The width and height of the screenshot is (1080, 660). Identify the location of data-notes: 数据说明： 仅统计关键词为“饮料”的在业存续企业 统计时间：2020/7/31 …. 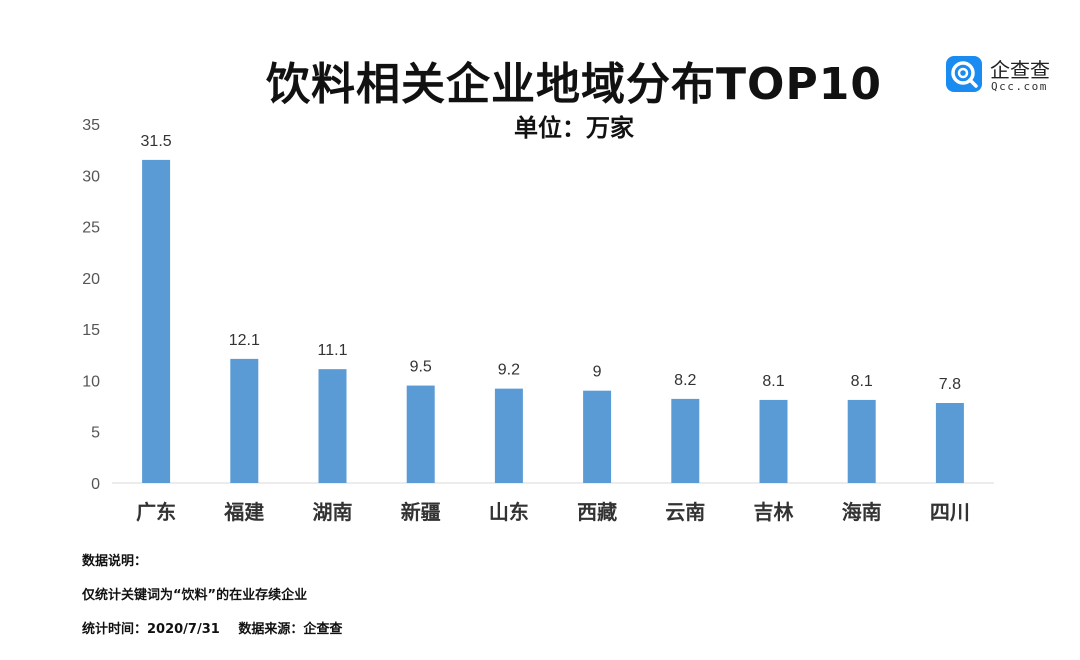
(212, 605).